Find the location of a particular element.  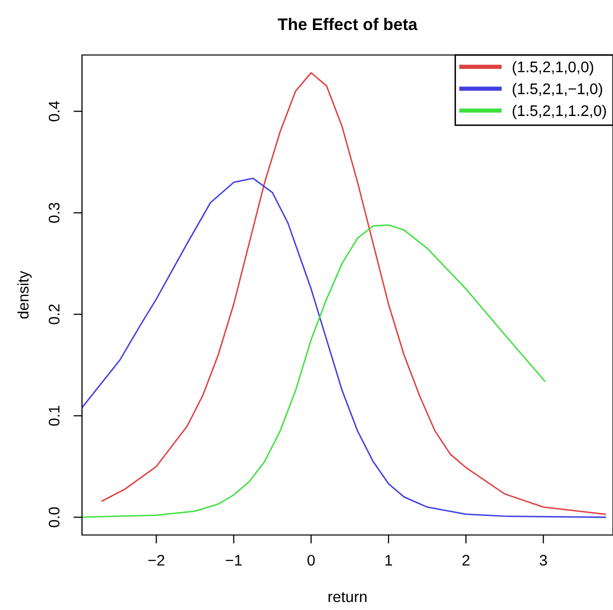

x-tick-label: 2 is located at coordinates (466, 560).